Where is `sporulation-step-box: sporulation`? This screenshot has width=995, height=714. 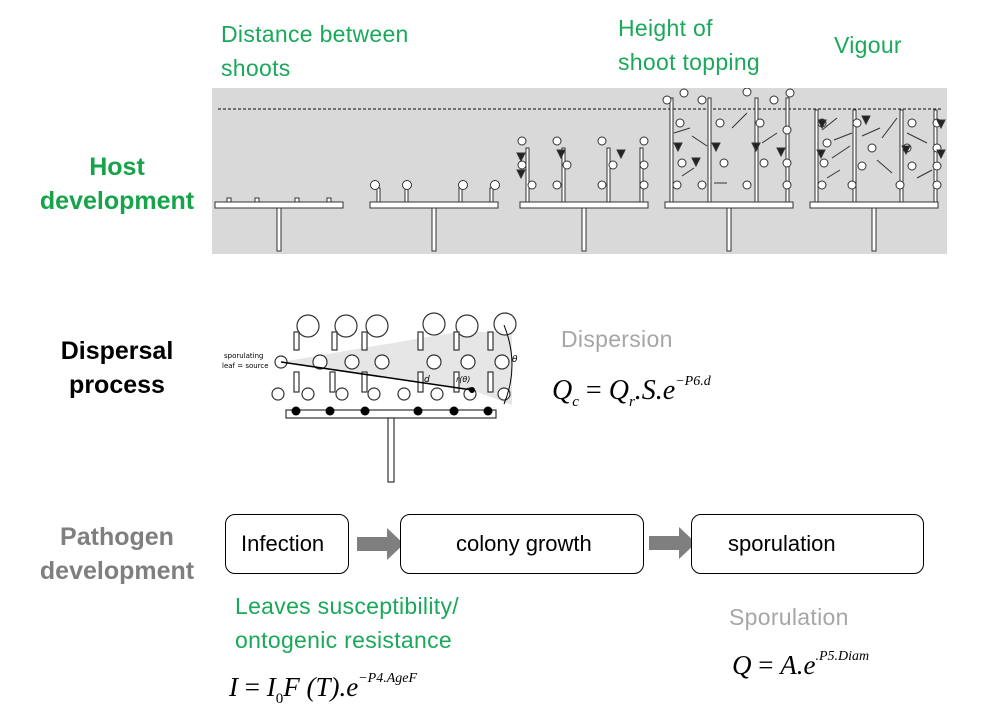 sporulation-step-box: sporulation is located at coordinates (807, 544).